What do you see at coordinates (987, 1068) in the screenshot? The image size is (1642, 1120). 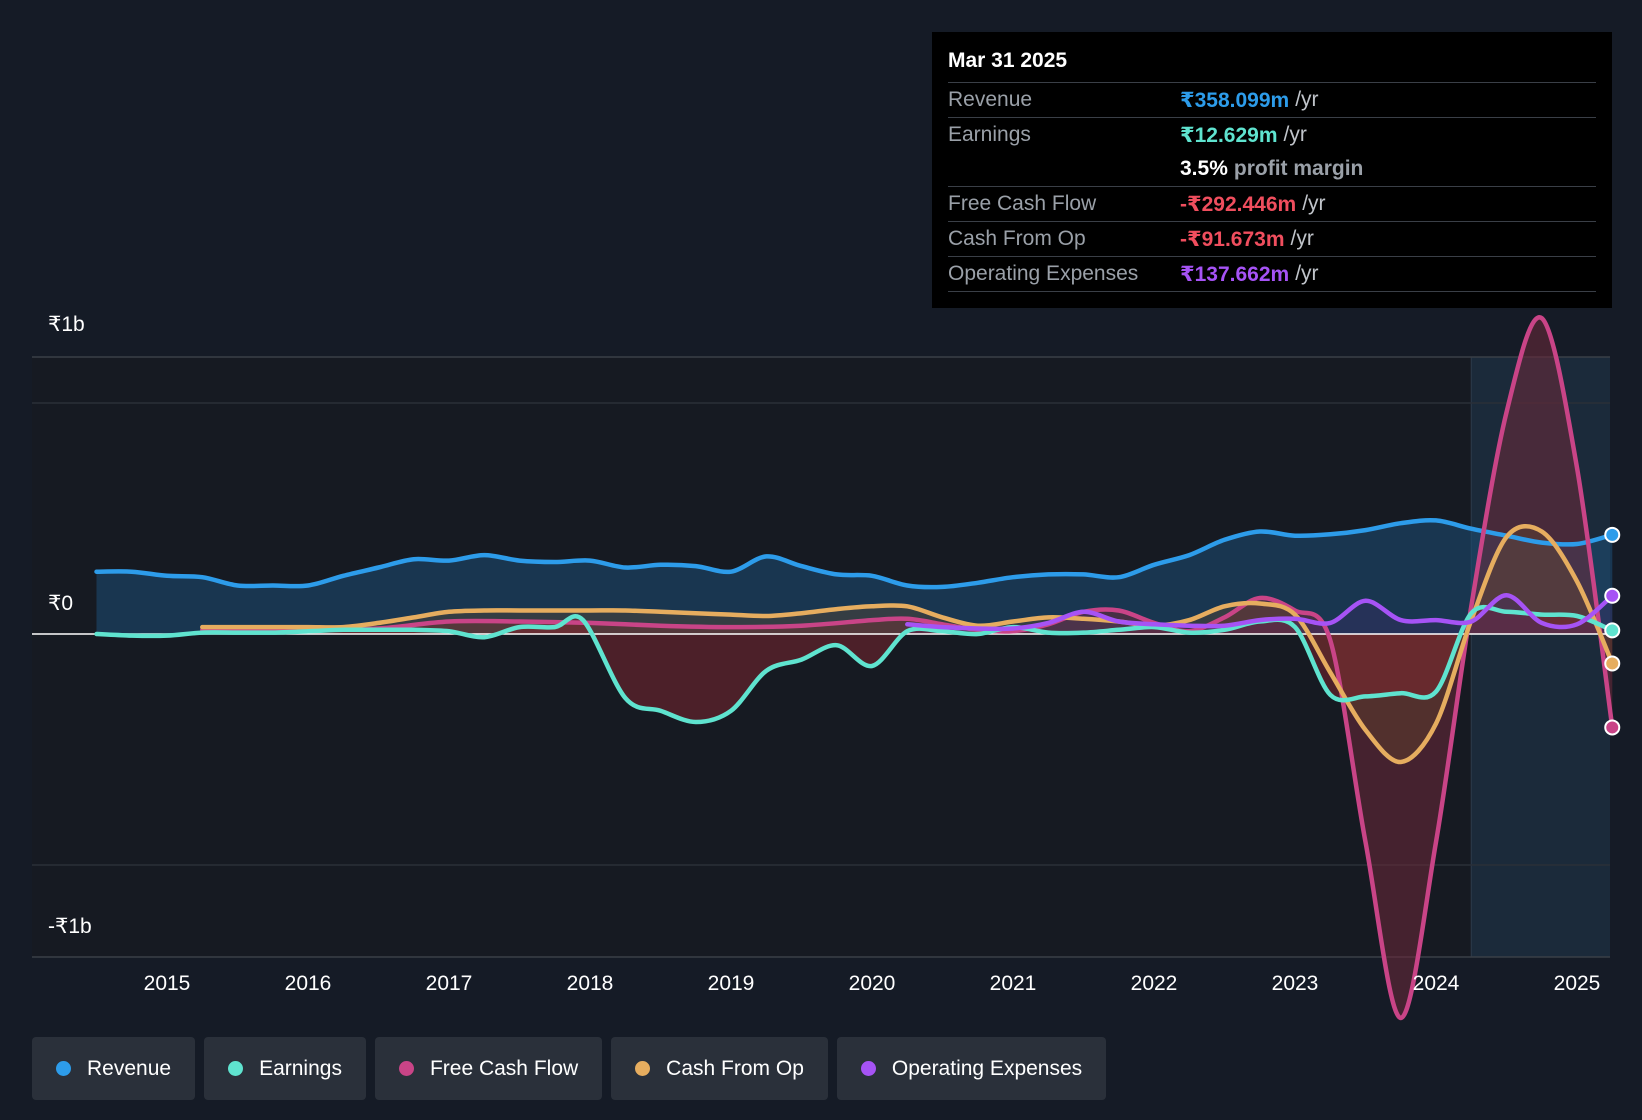 I see `legend-label-operating-expenses: Operating Expenses` at bounding box center [987, 1068].